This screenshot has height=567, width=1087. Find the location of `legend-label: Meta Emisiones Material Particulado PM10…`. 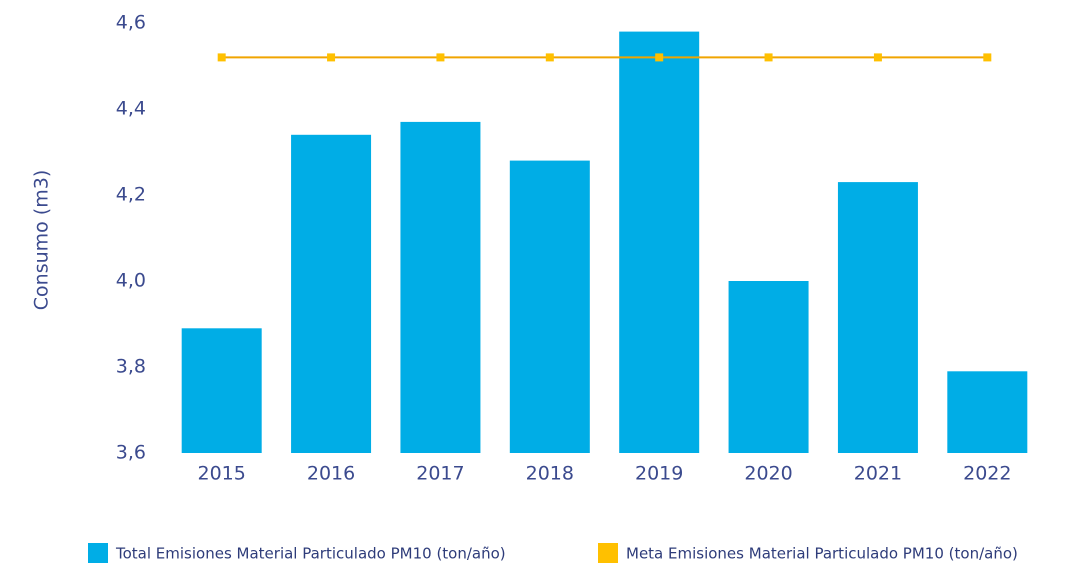

legend-label: Meta Emisiones Material Particulado PM10… is located at coordinates (822, 554).